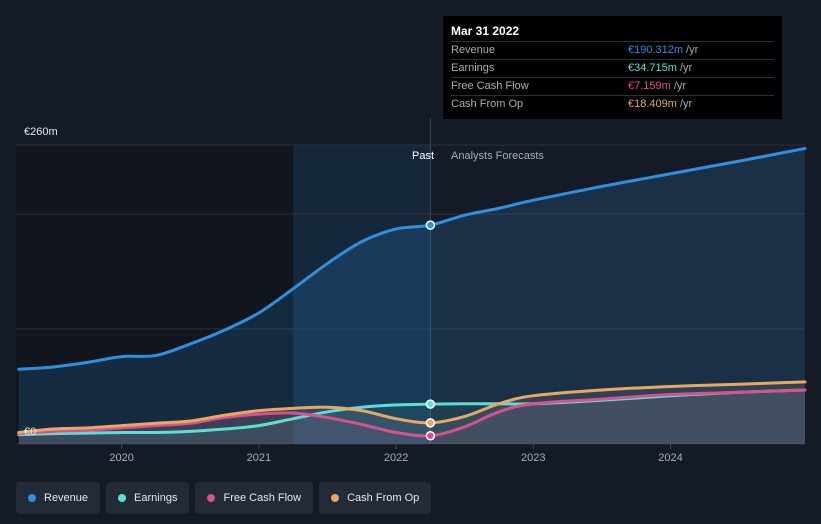 The height and width of the screenshot is (524, 821). I want to click on legend-item-free-cash-flow: Free Cash Flow, so click(254, 498).